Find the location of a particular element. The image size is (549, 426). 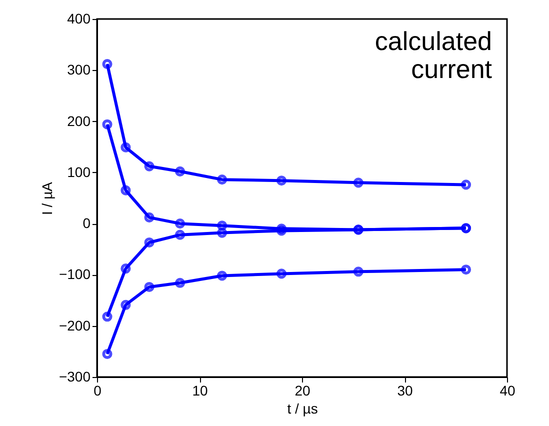

y-tick-label: −100 is located at coordinates (74, 274).